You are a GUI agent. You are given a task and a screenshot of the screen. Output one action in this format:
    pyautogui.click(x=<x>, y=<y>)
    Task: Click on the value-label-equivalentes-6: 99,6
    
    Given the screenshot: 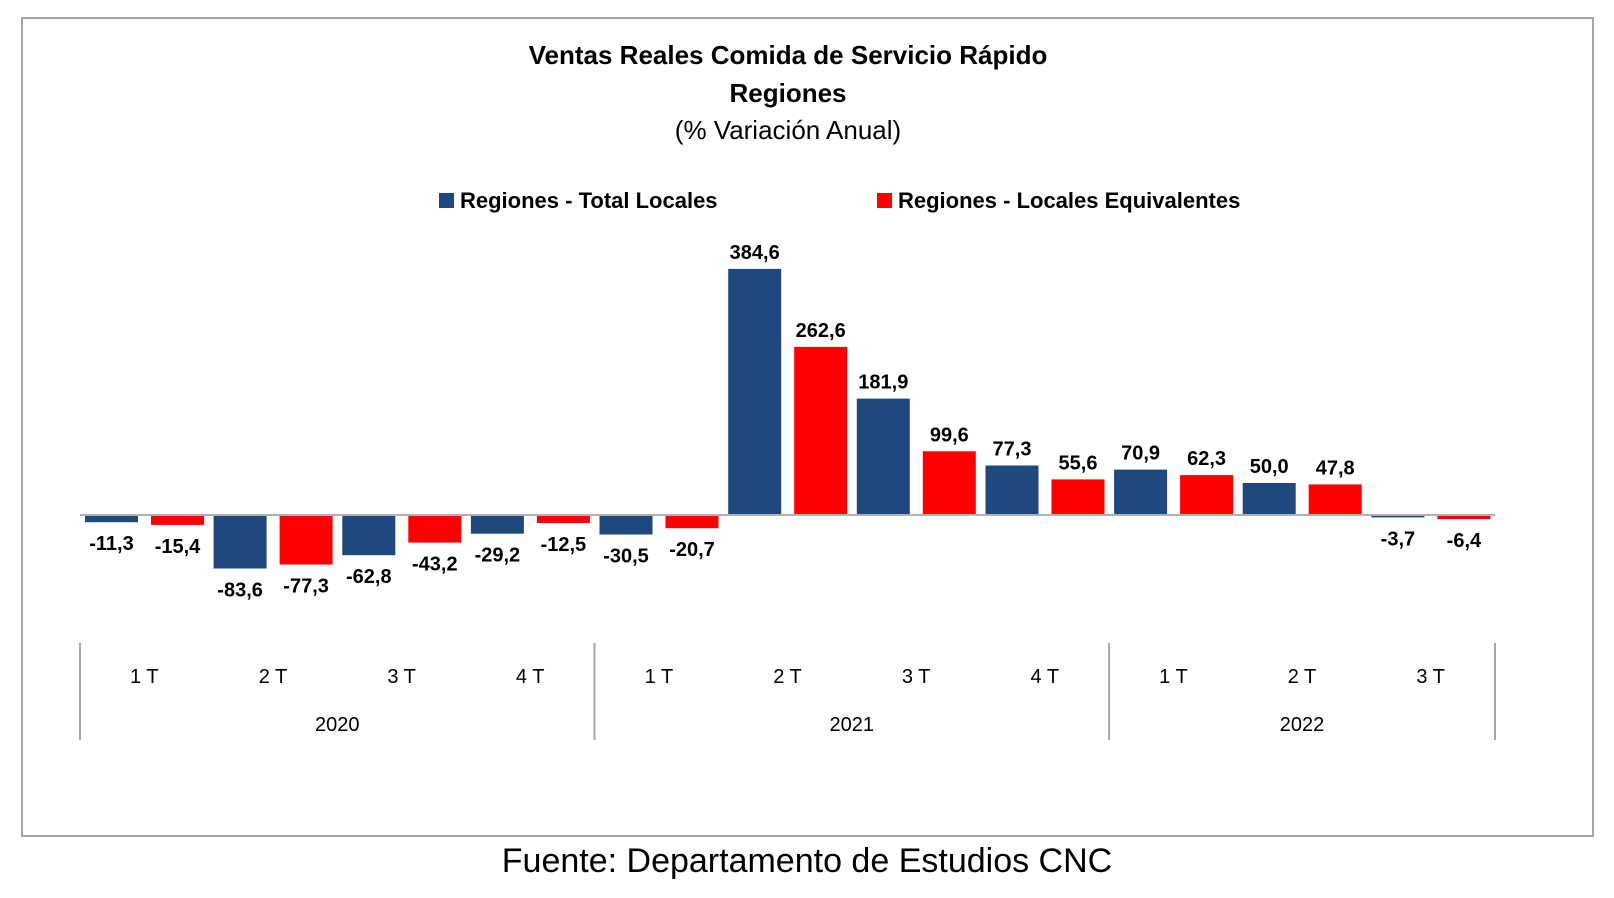 What is the action you would take?
    pyautogui.click(x=949, y=435)
    